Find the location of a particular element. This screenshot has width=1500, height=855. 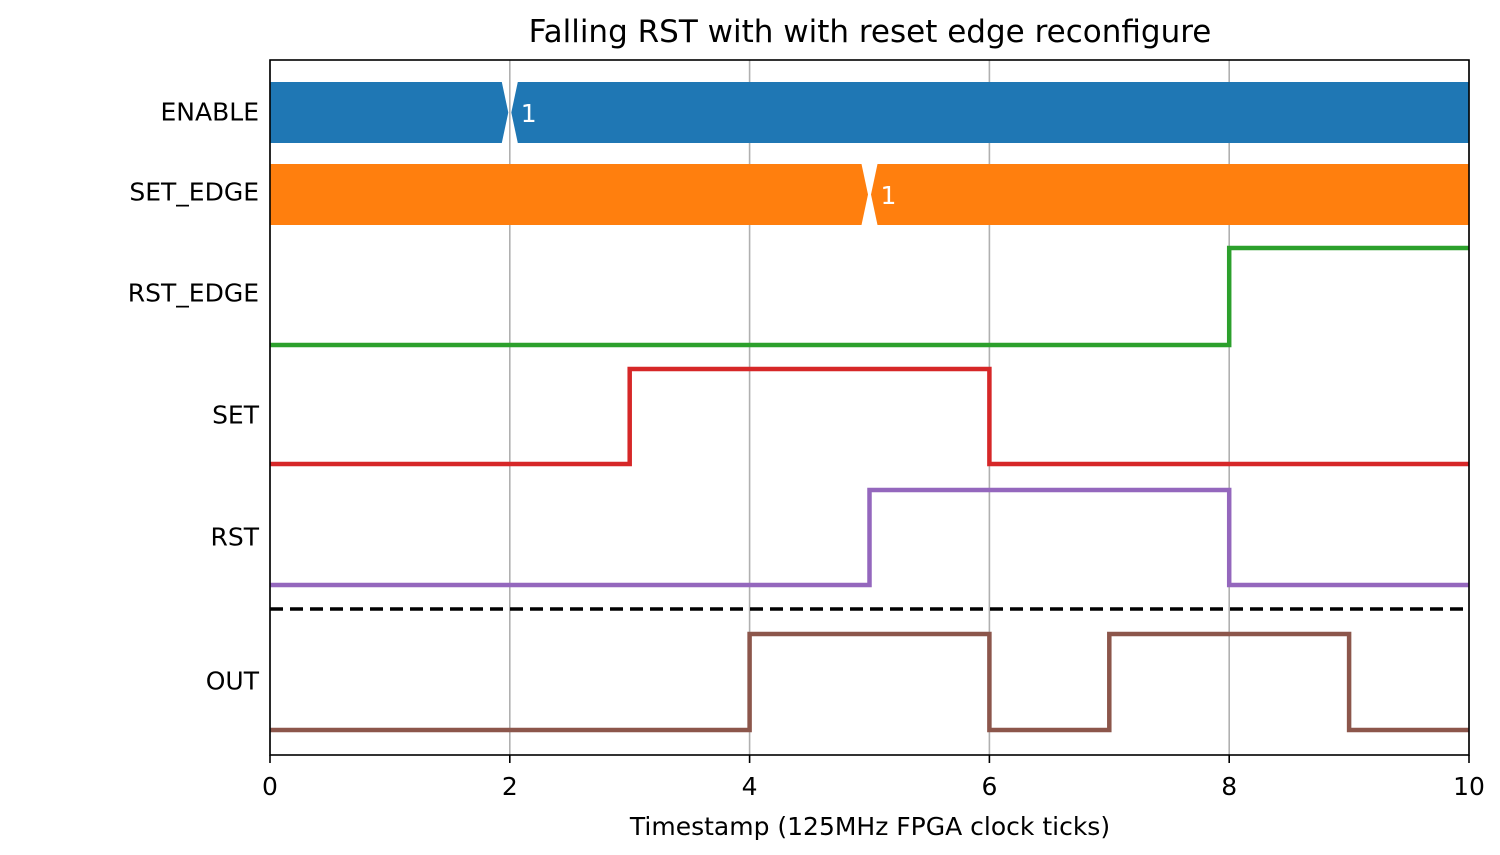

signal-labels: ENABLE SET_EDGE RST_EDGE SET RST OUT is located at coordinates (194, 397).